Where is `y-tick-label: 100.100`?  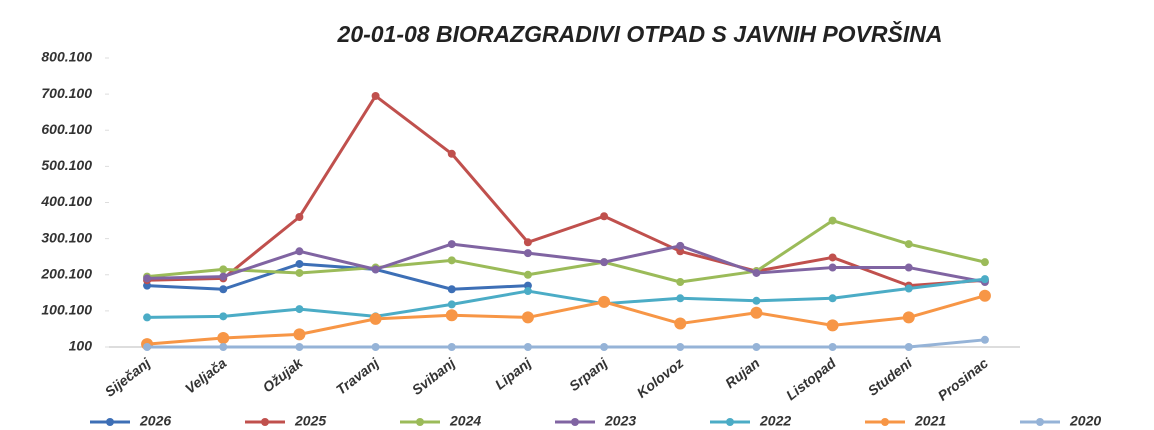
y-tick-label: 100.100 is located at coordinates (66, 310).